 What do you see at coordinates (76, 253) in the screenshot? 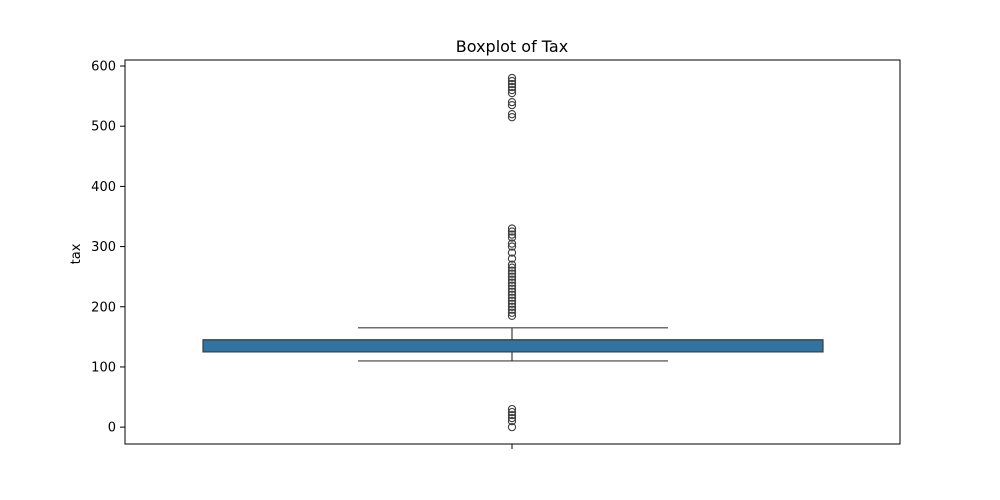
I see `y-axis-label: tax` at bounding box center [76, 253].